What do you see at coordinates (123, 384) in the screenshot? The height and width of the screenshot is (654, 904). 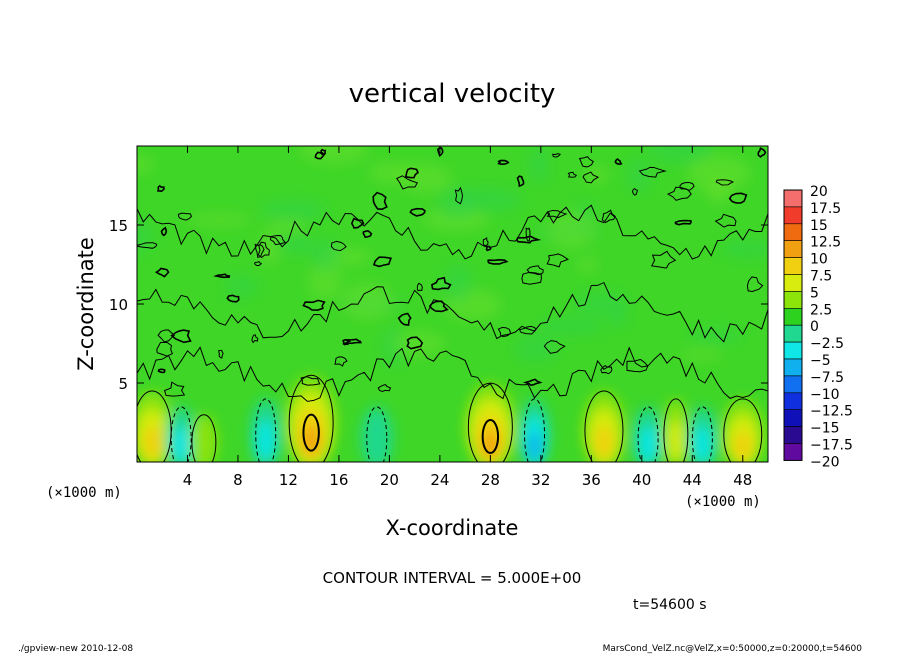 I see `y-tick-label: 5` at bounding box center [123, 384].